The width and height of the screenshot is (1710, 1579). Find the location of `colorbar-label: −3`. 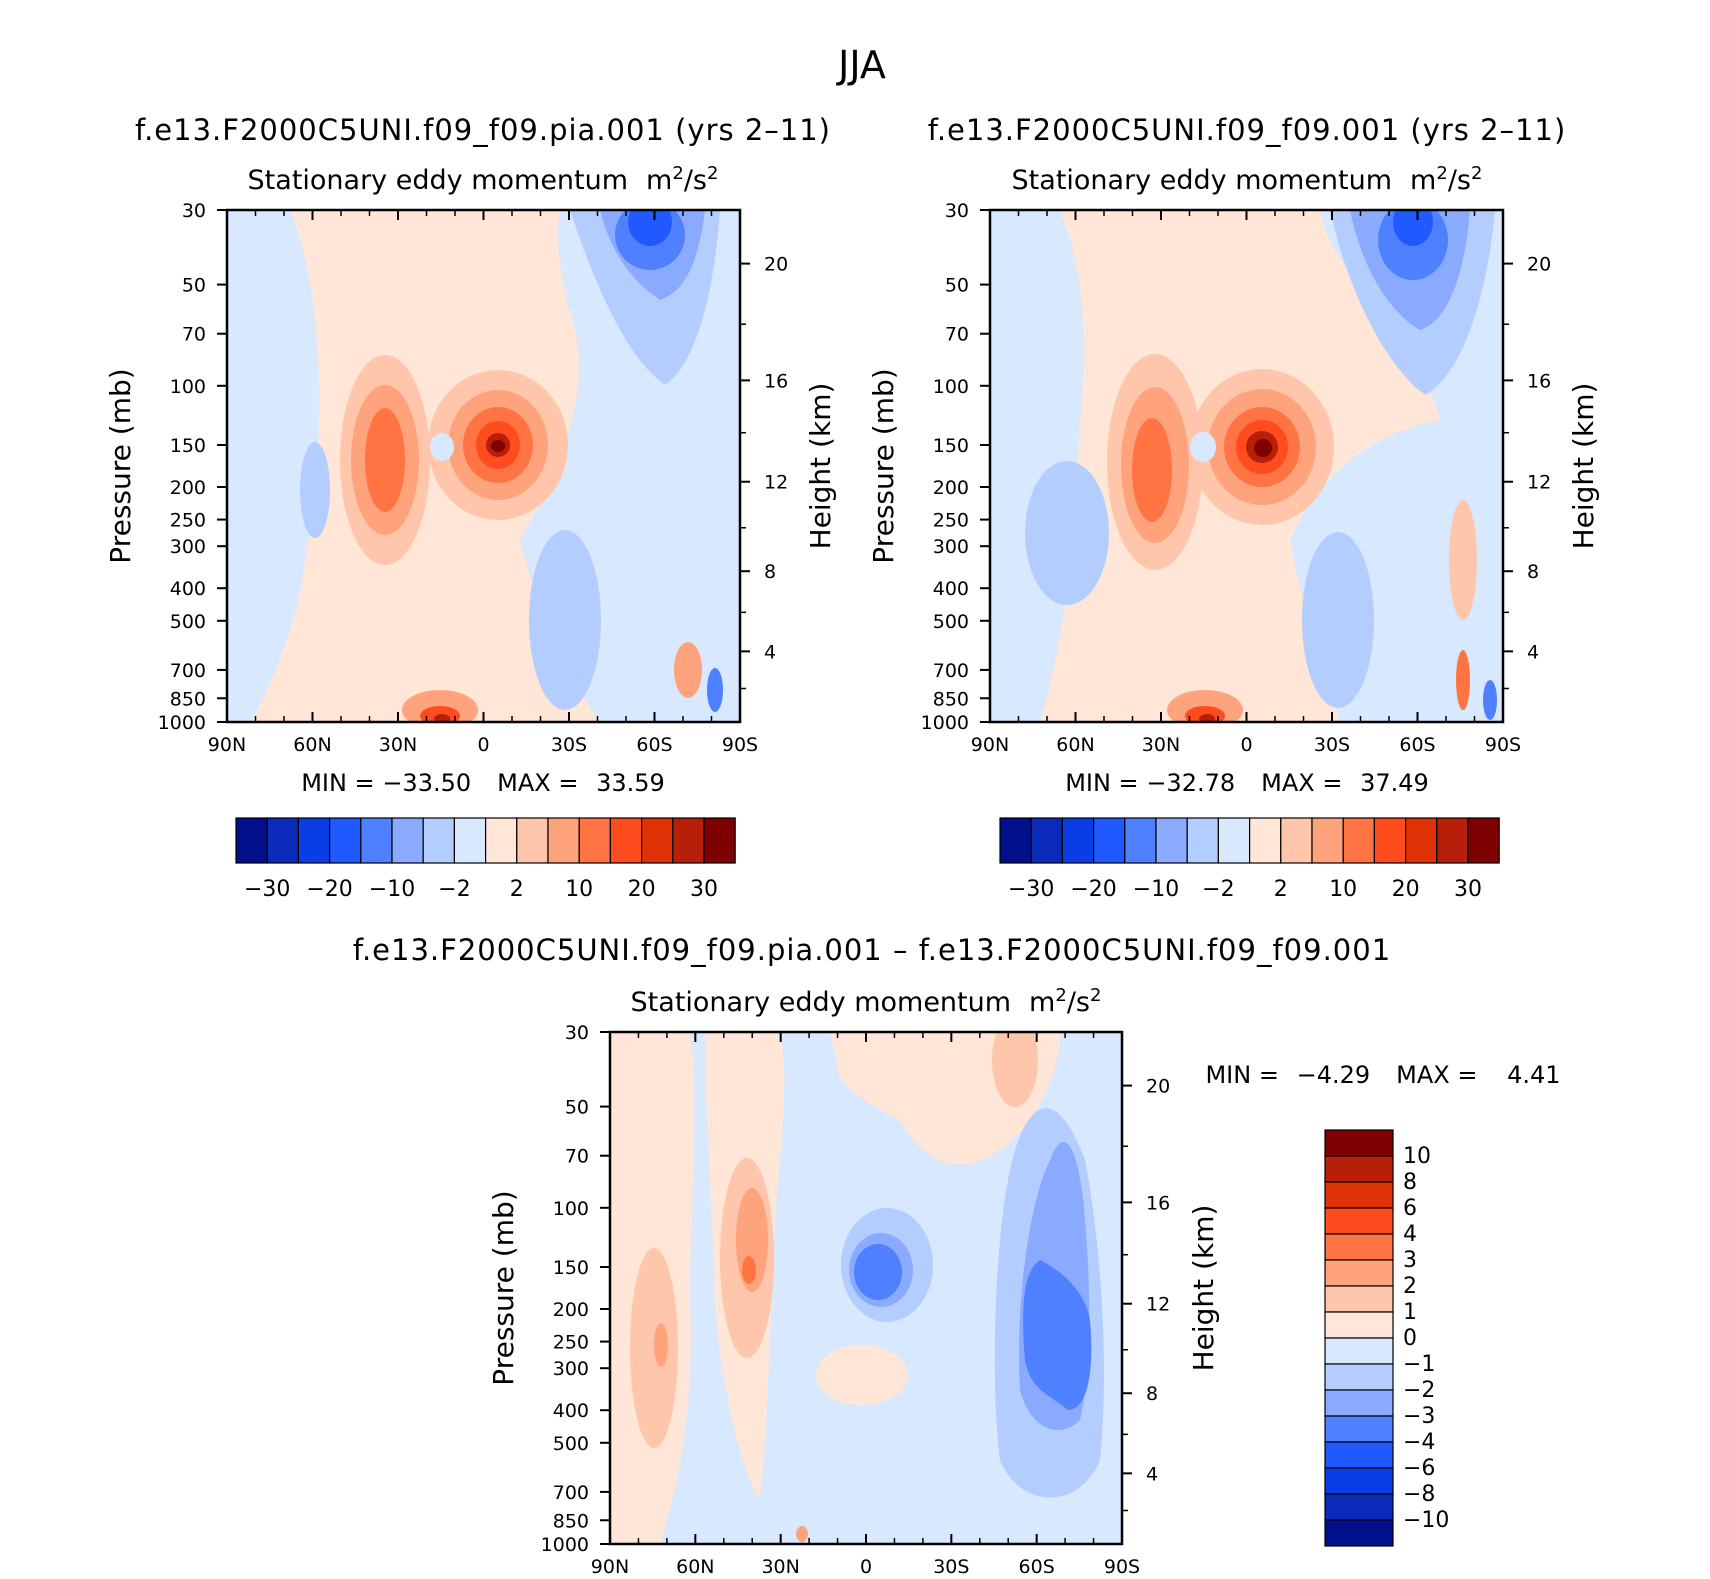

colorbar-label: −3 is located at coordinates (1419, 1416).